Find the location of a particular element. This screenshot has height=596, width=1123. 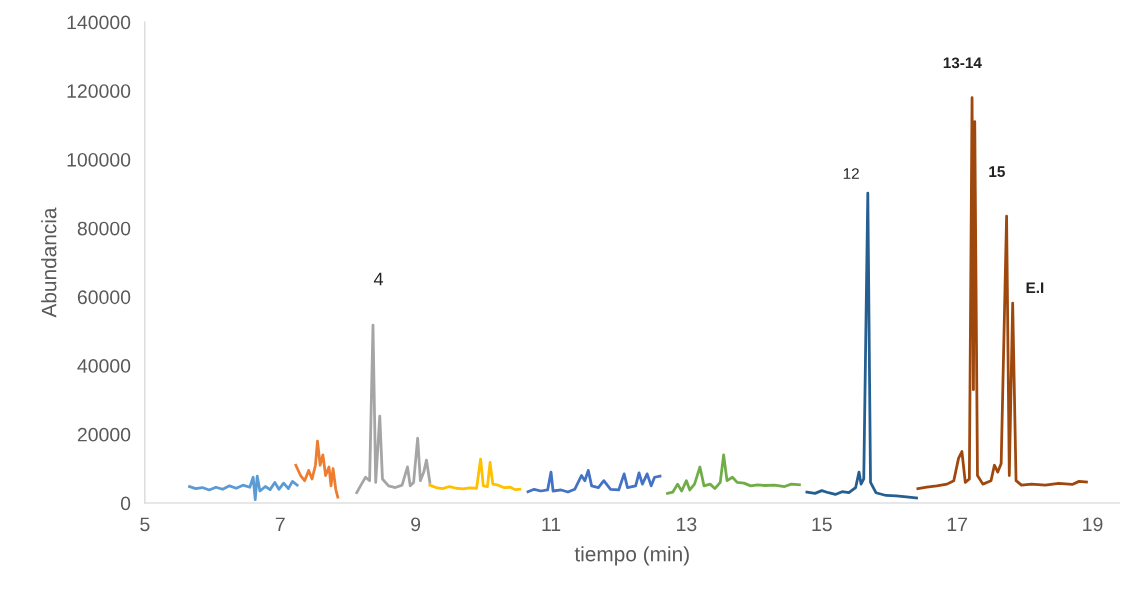

y-tick-label: 120000 is located at coordinates (99, 91).